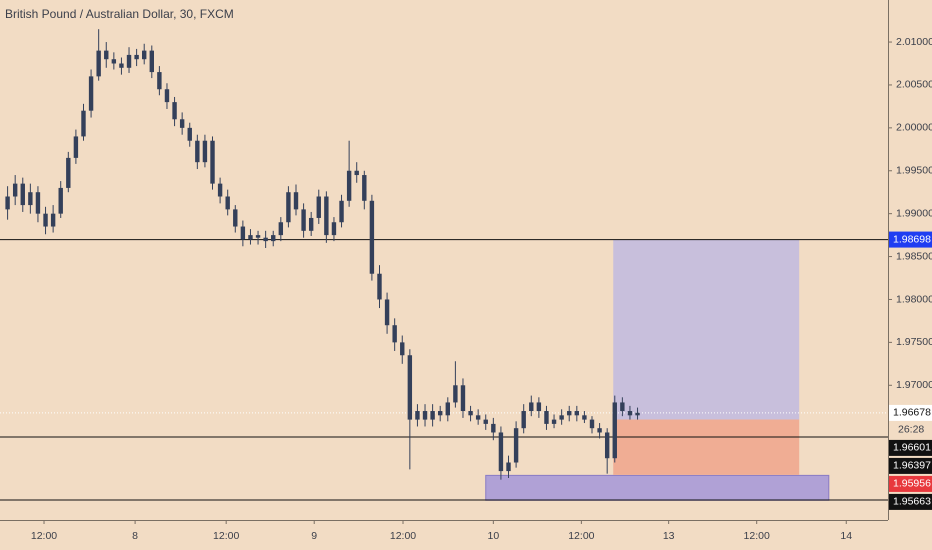  I want to click on price-label: 1.96678, so click(912, 413).